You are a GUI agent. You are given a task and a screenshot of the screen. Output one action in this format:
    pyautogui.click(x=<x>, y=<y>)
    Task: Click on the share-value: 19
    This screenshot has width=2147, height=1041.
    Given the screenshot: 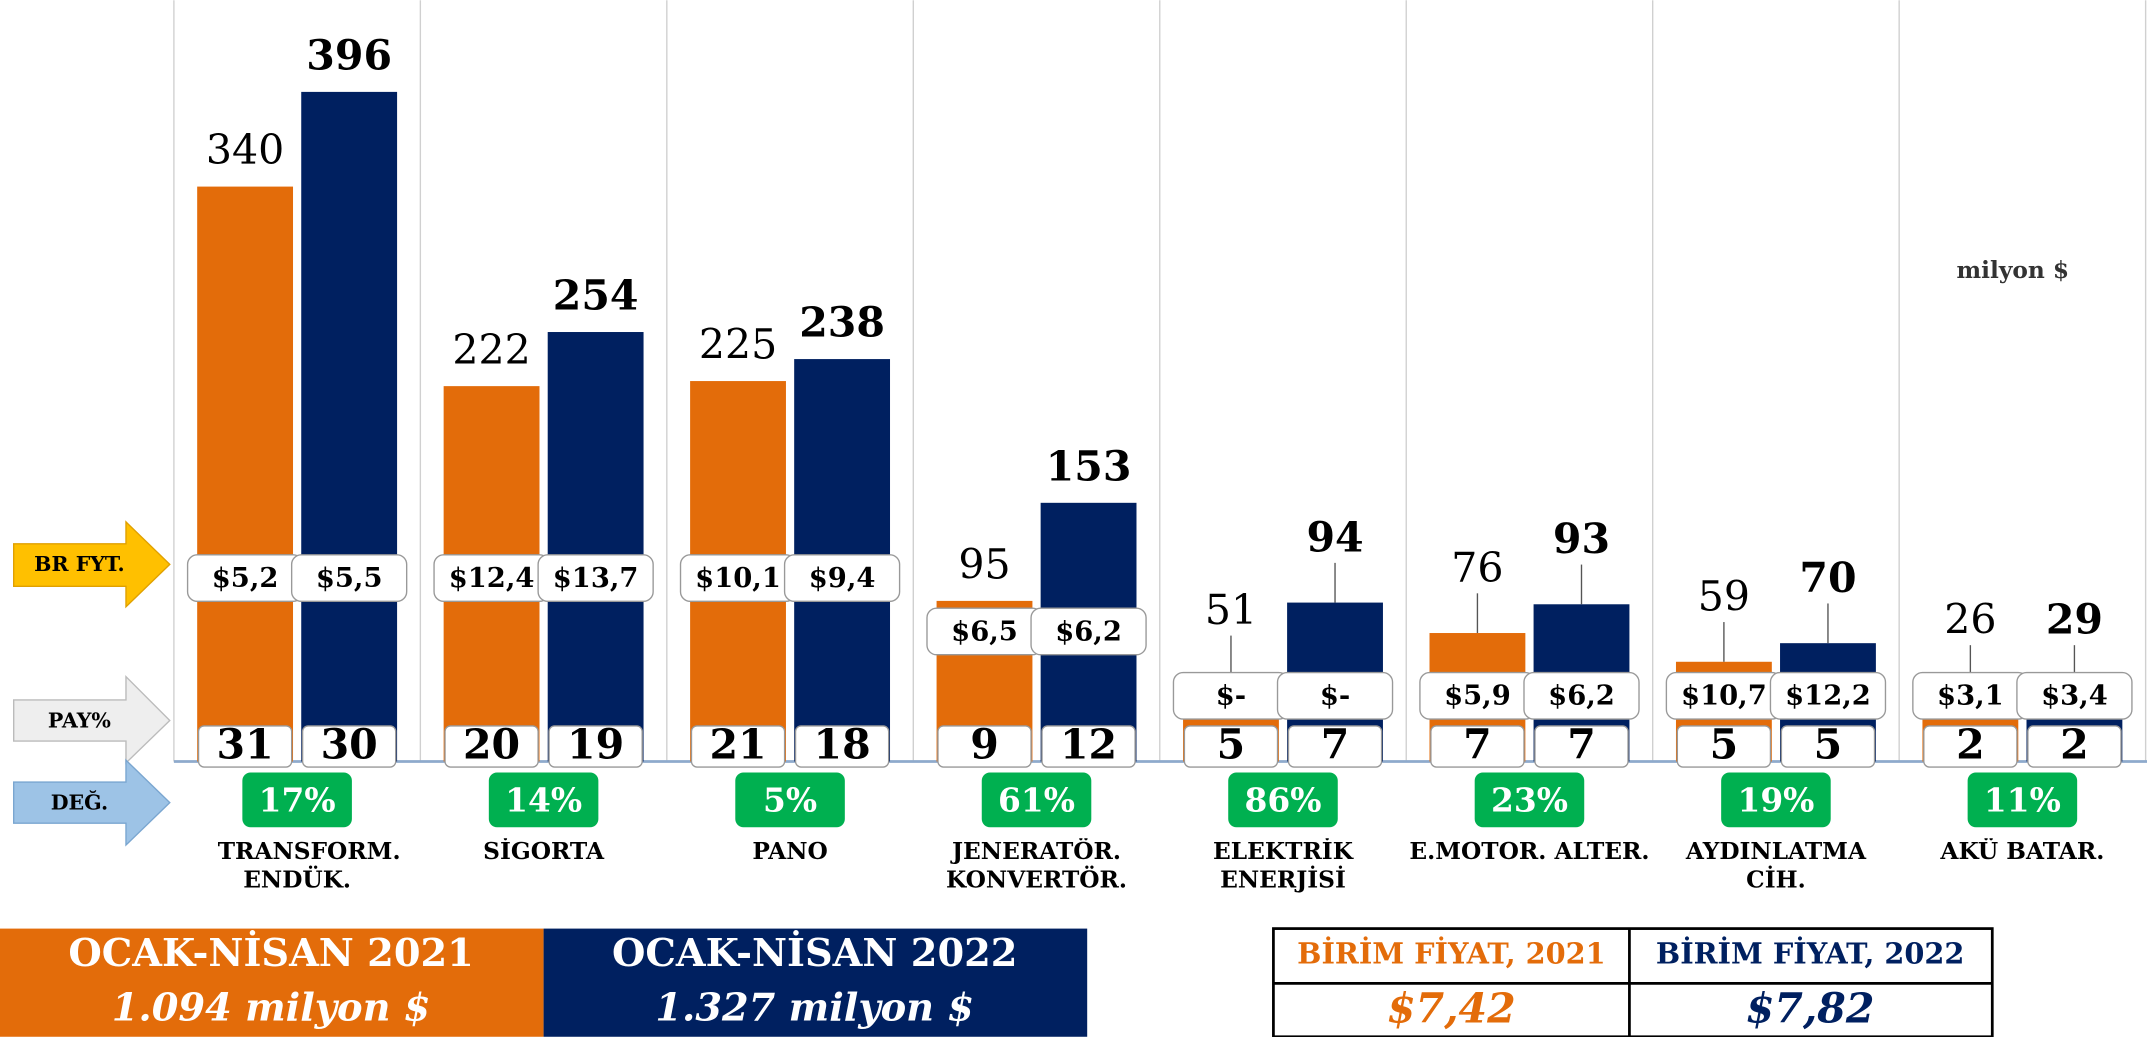 What is the action you would take?
    pyautogui.click(x=595, y=743)
    